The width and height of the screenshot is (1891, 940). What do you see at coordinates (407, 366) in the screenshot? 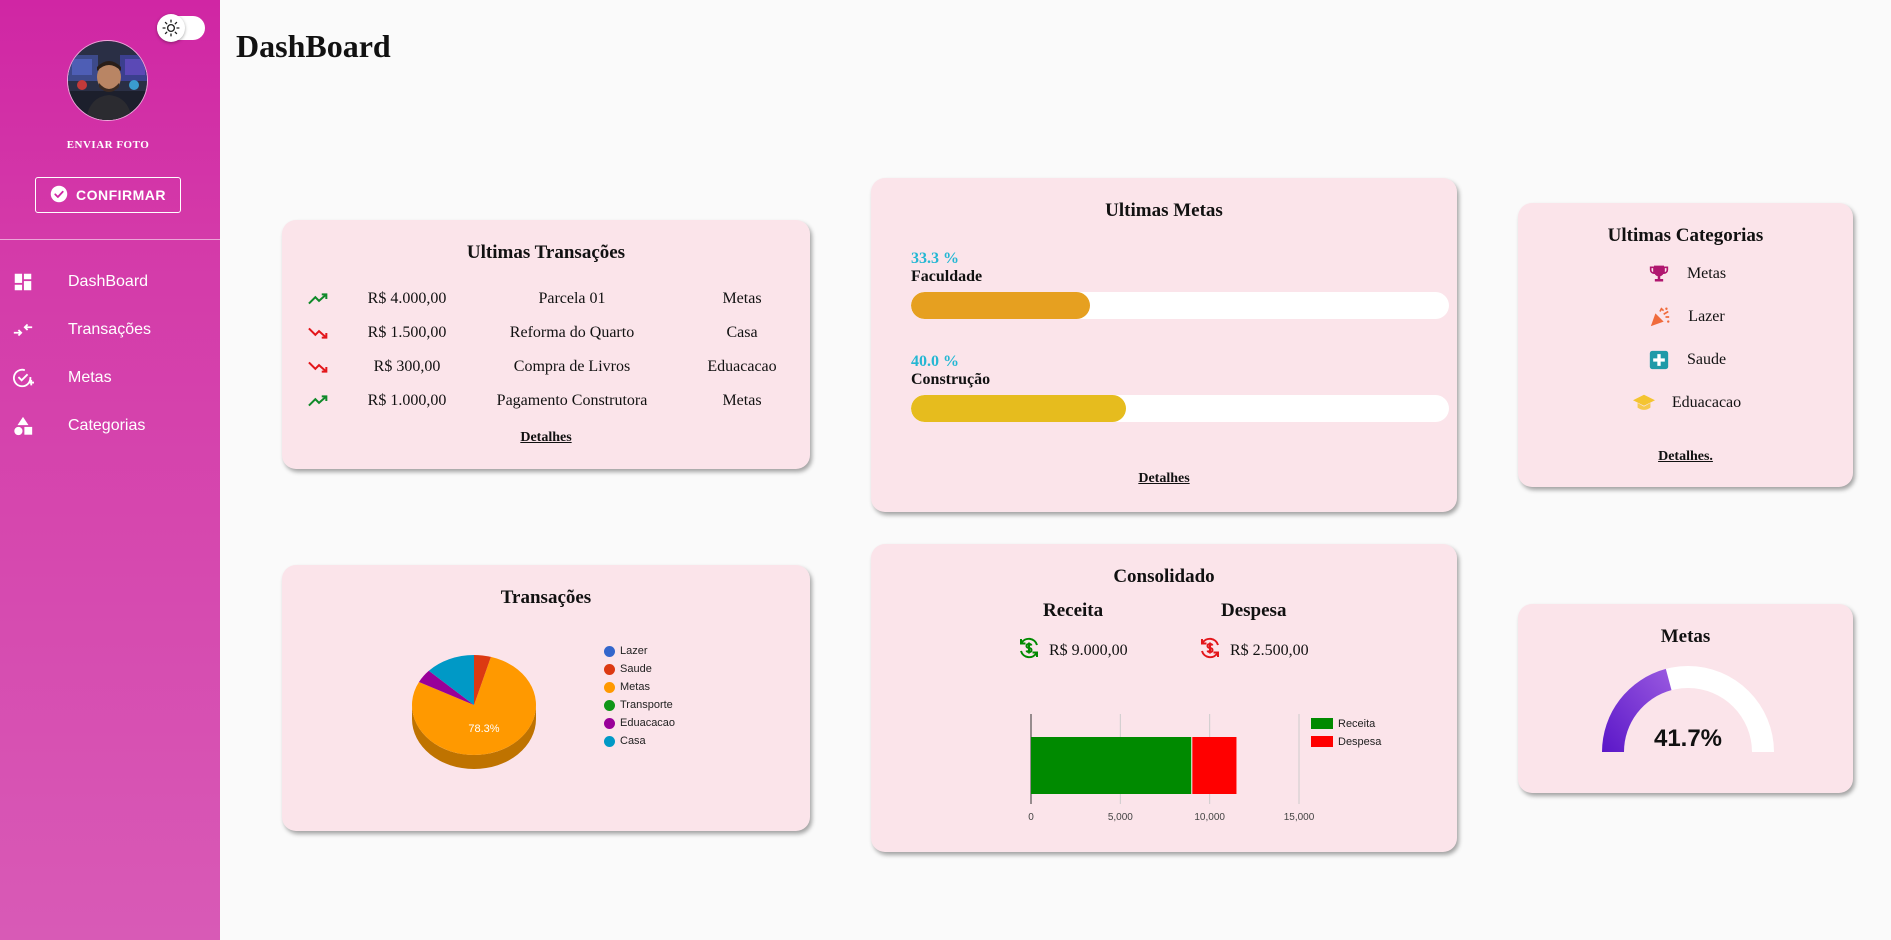
I see `transaction-amount: R$ 300,00` at bounding box center [407, 366].